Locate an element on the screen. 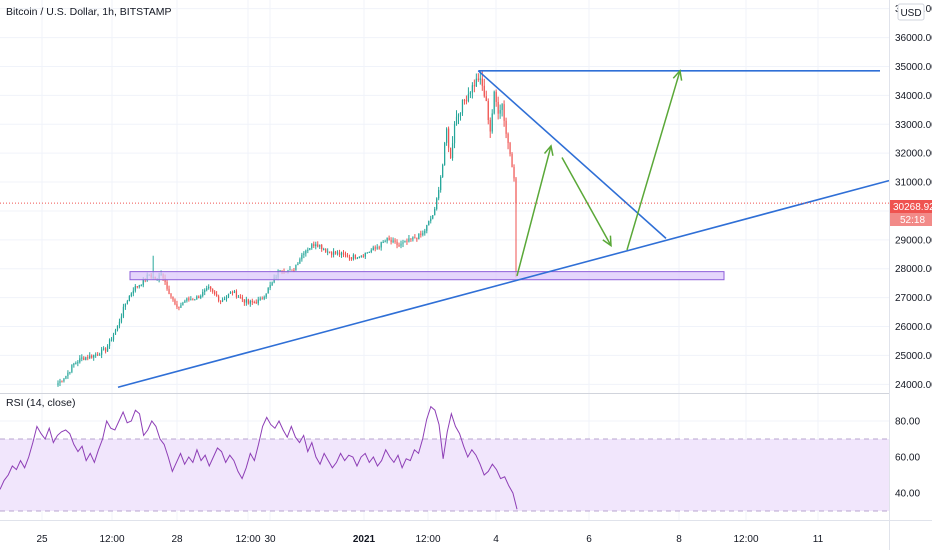  arrow-shaft is located at coordinates (586, 201).